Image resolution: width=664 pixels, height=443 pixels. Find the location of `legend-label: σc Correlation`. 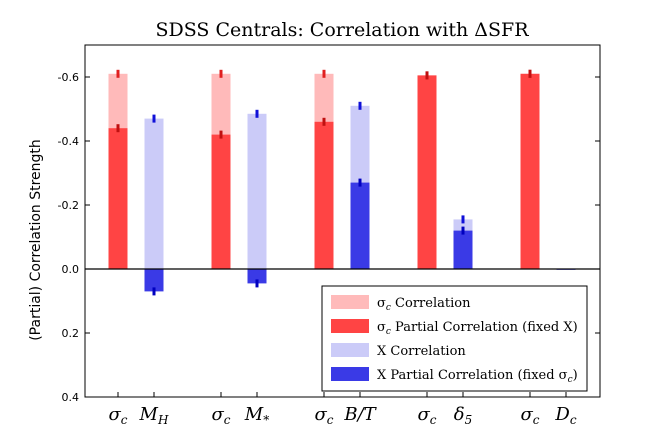

legend-label: σc Correlation is located at coordinates (424, 304).